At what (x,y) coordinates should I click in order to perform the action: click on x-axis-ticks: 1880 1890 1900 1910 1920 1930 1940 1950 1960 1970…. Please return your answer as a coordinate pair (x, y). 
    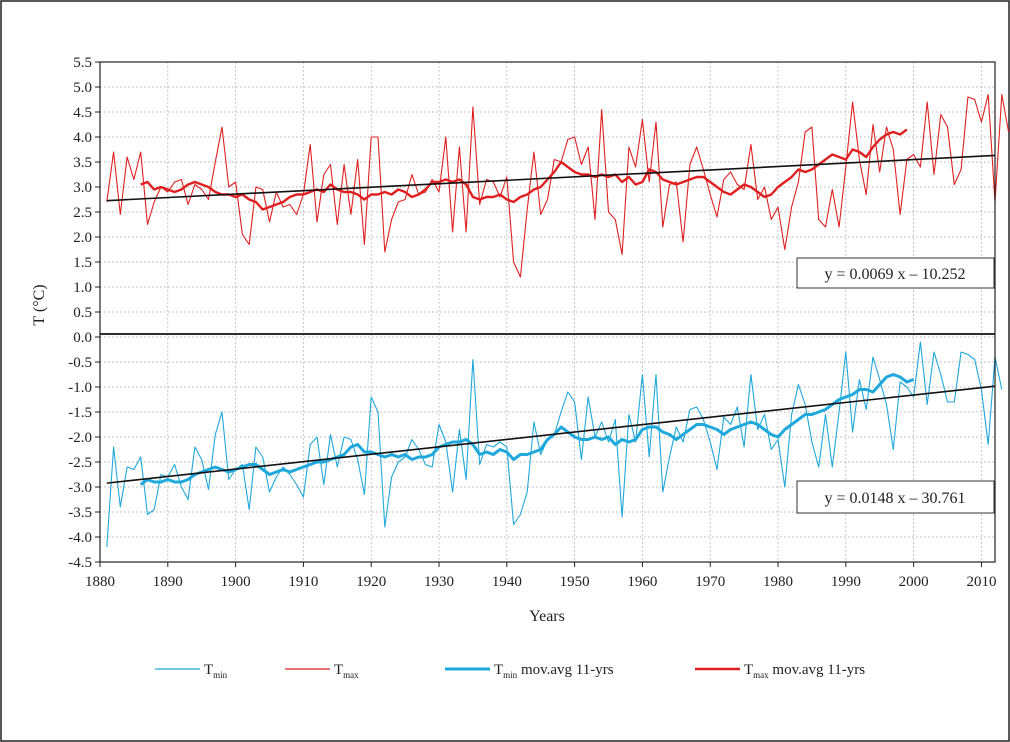
    Looking at the image, I should click on (540, 576).